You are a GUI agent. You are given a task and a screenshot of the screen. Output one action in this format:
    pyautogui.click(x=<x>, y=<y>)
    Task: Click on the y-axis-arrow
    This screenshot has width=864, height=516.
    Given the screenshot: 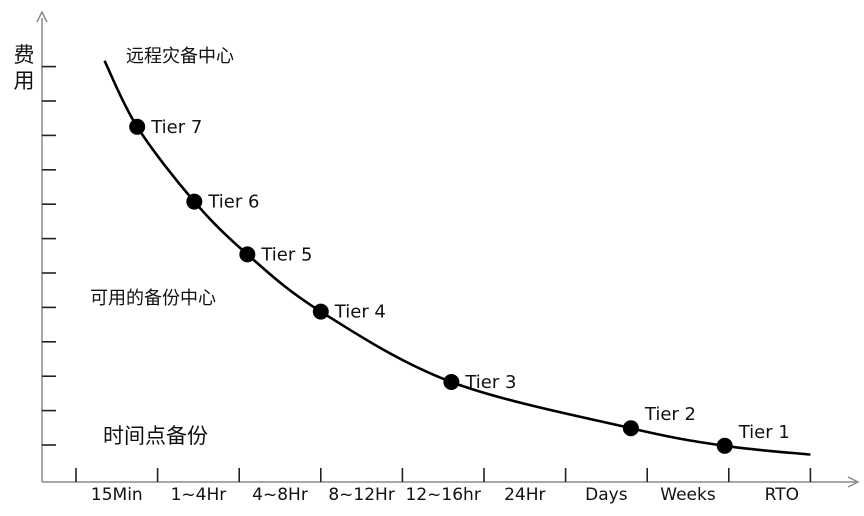 What is the action you would take?
    pyautogui.click(x=42, y=16)
    